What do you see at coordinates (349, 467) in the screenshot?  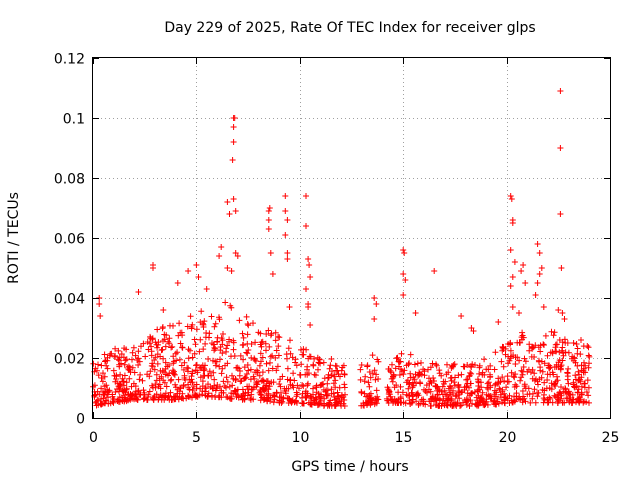 I see `x-axis-label: GPS time / hours` at bounding box center [349, 467].